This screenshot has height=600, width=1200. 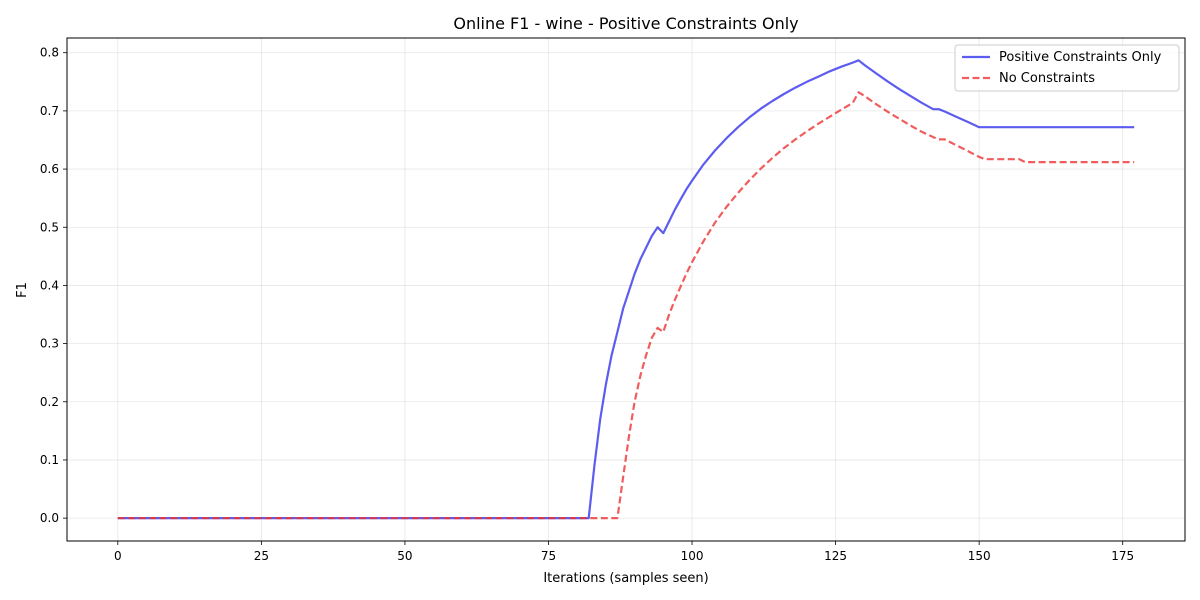 What do you see at coordinates (118, 556) in the screenshot?
I see `x-tick-label: 0` at bounding box center [118, 556].